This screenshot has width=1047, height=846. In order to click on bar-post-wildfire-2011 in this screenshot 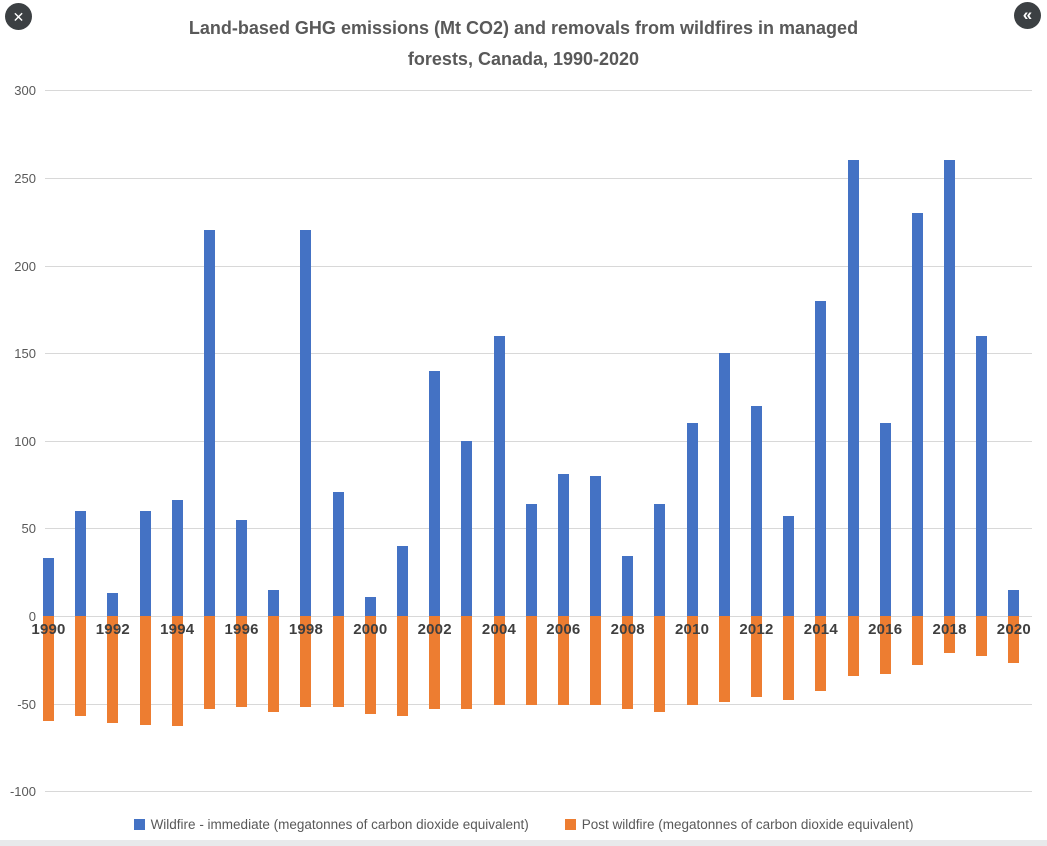, I will do `click(724, 659)`.